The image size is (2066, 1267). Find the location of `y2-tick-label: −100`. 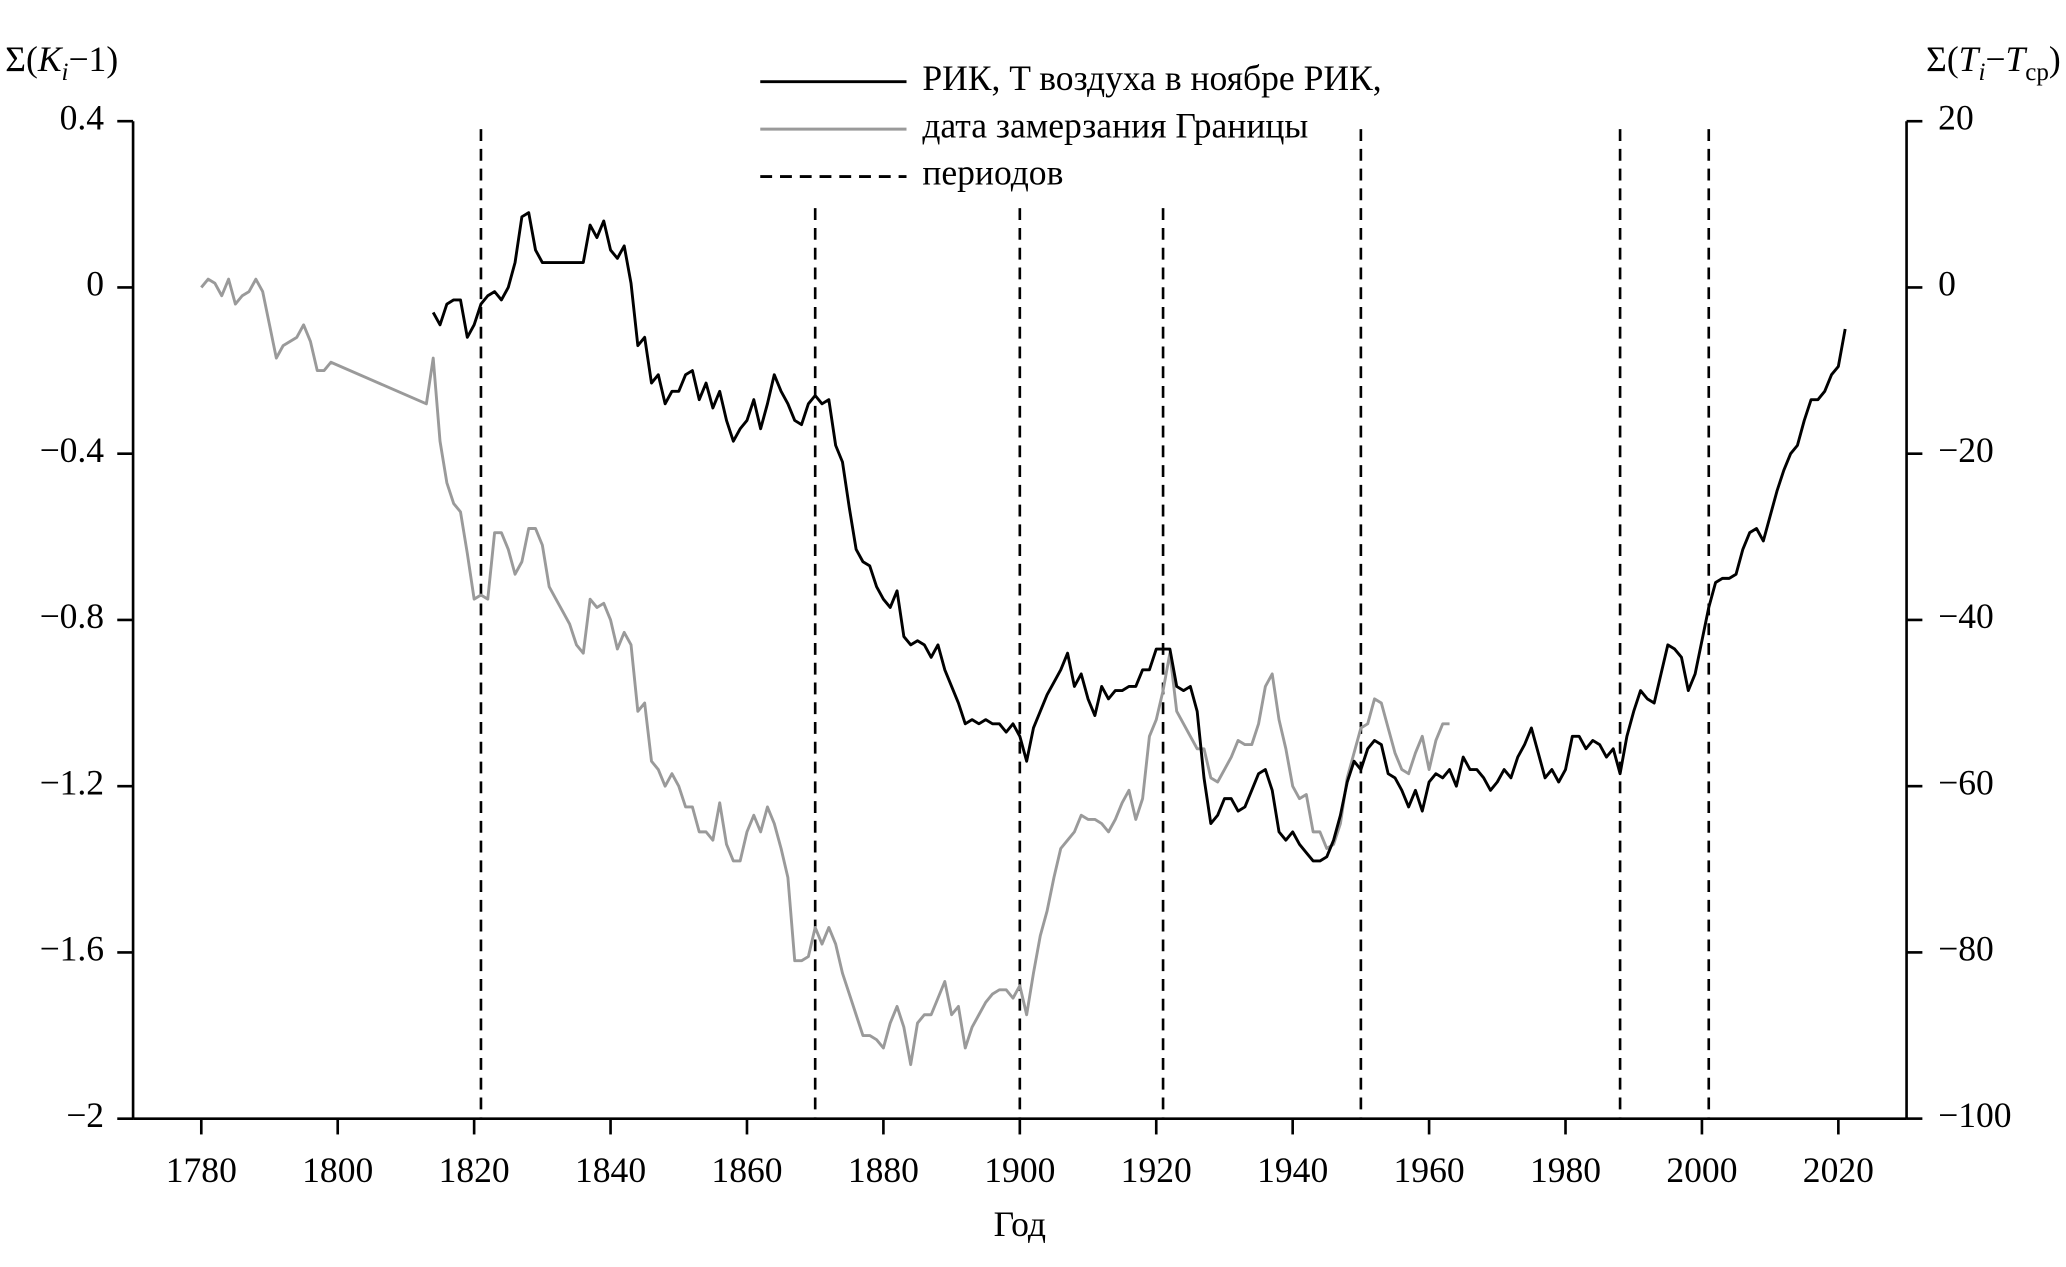

y2-tick-label: −100 is located at coordinates (1974, 1115).